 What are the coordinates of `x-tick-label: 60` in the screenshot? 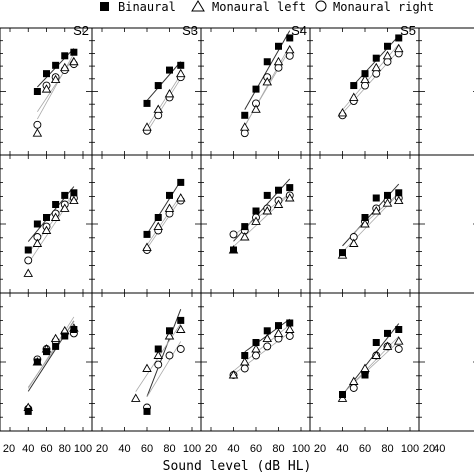 It's located at (46, 449).